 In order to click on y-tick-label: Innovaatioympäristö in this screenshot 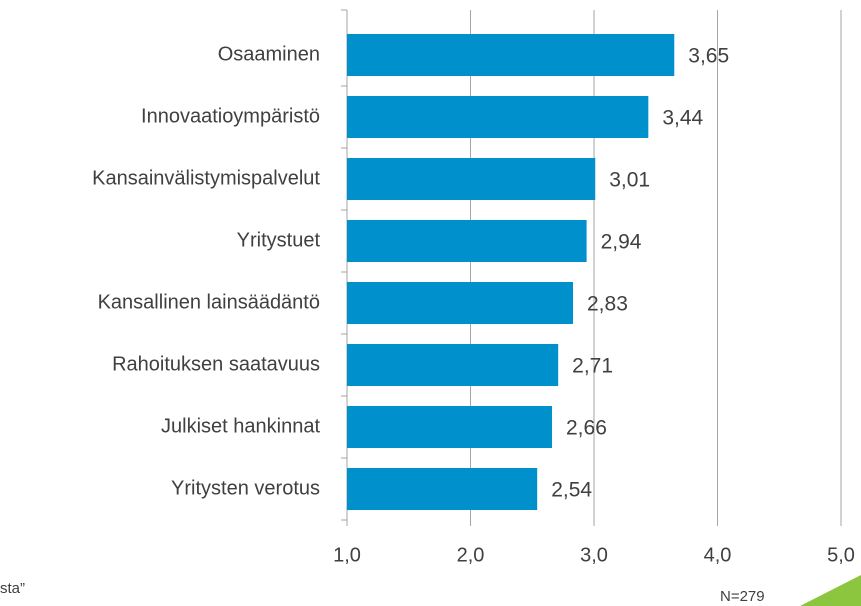, I will do `click(230, 116)`.